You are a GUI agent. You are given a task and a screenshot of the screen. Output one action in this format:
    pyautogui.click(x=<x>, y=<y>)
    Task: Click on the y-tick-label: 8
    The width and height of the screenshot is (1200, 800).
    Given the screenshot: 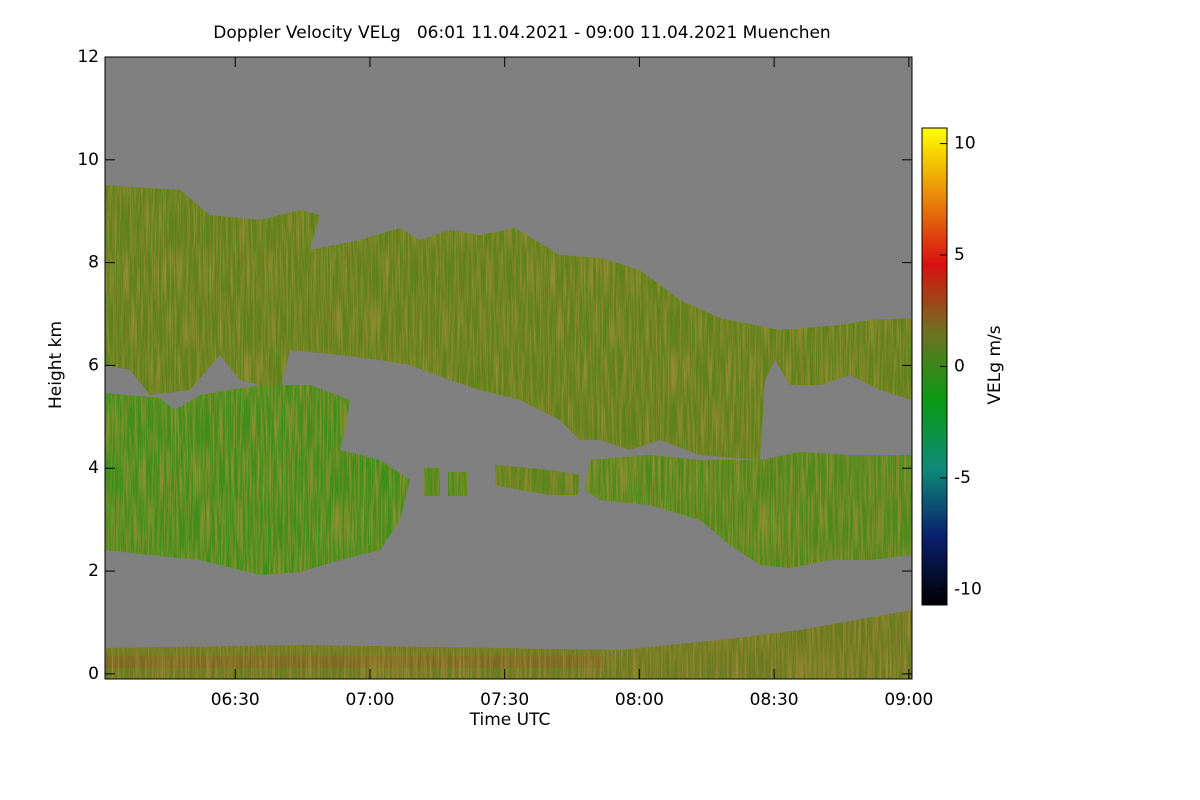 What is the action you would take?
    pyautogui.click(x=93, y=263)
    